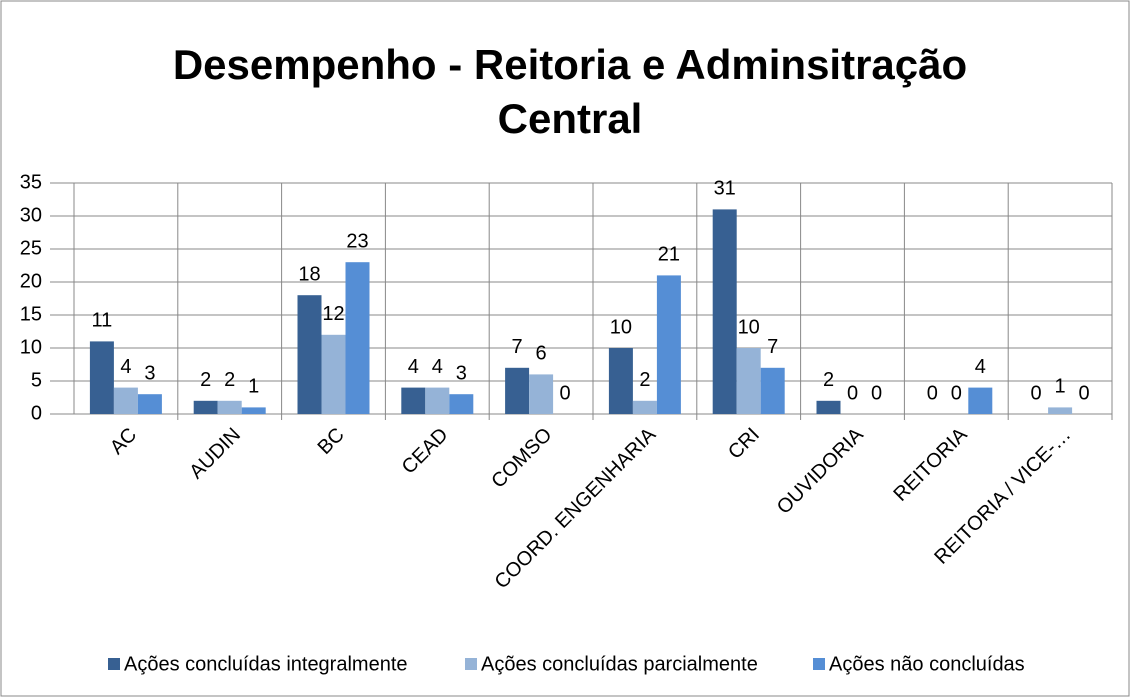 The width and height of the screenshot is (1131, 698). I want to click on y-tick-label: 10, so click(31, 347).